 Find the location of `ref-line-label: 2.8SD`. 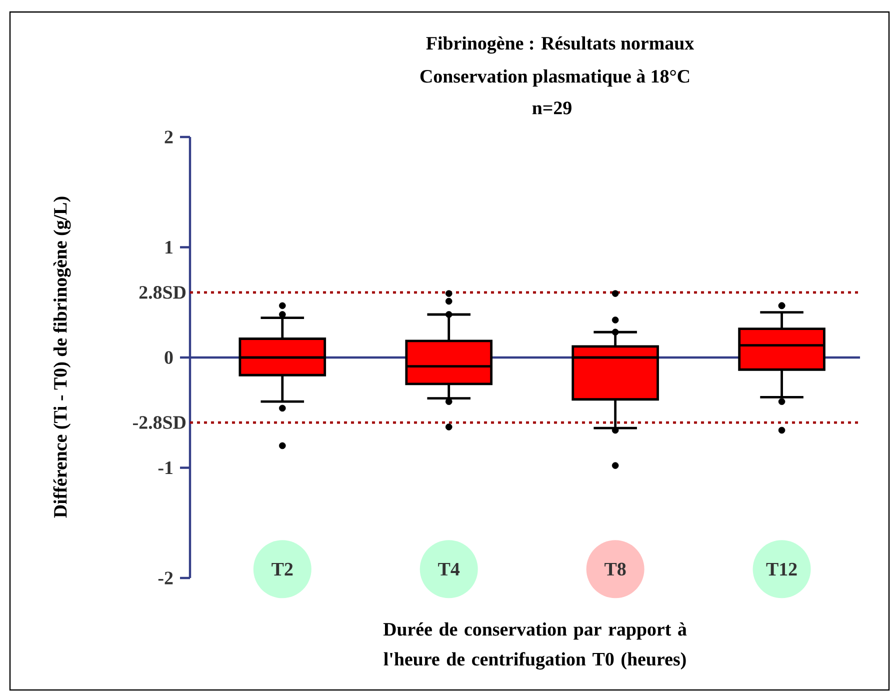

ref-line-label: 2.8SD is located at coordinates (162, 293).